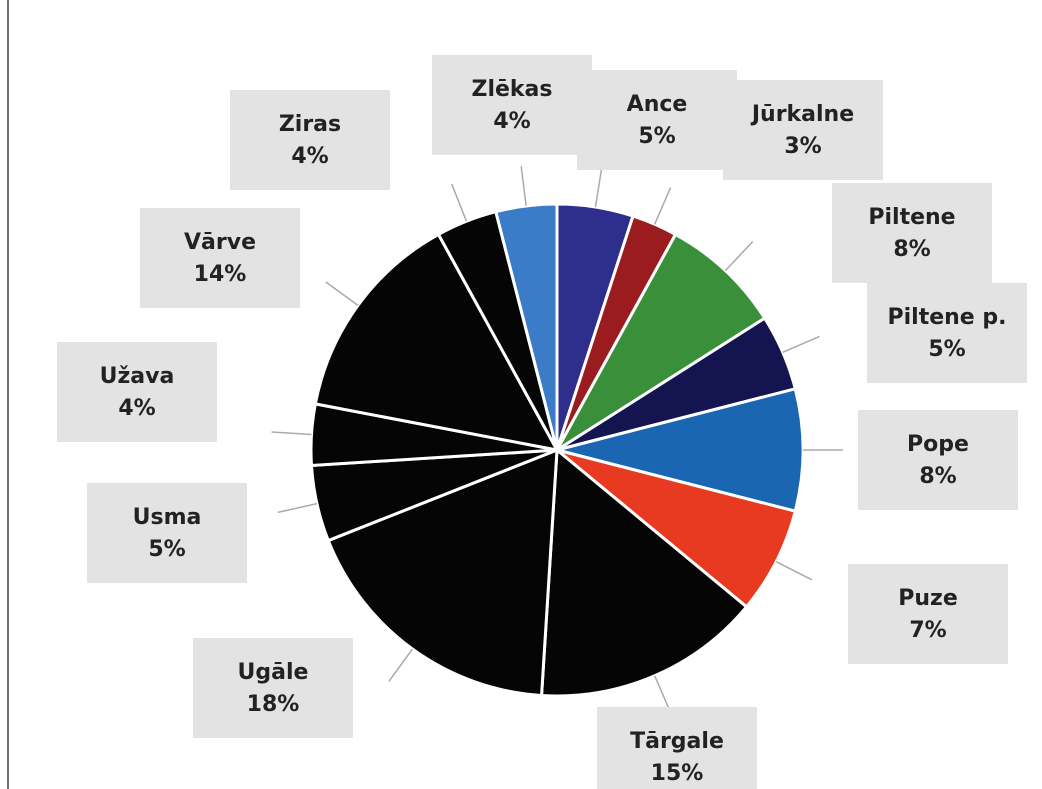  What do you see at coordinates (928, 598) in the screenshot?
I see `slice-name: Puze` at bounding box center [928, 598].